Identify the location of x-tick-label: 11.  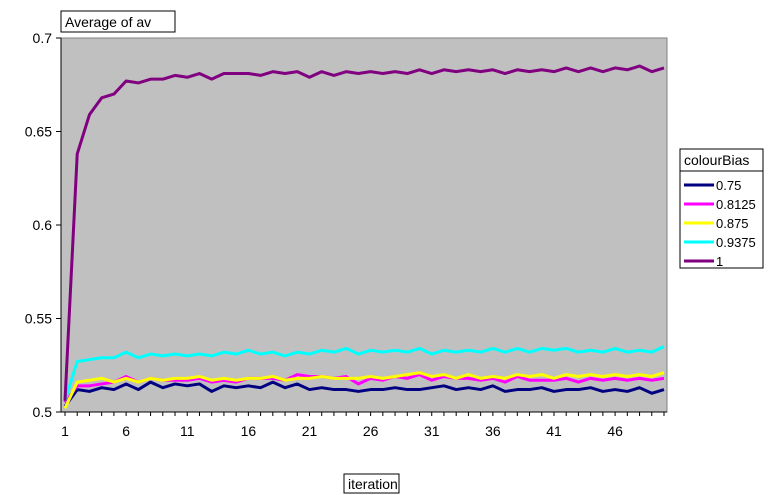
(187, 431).